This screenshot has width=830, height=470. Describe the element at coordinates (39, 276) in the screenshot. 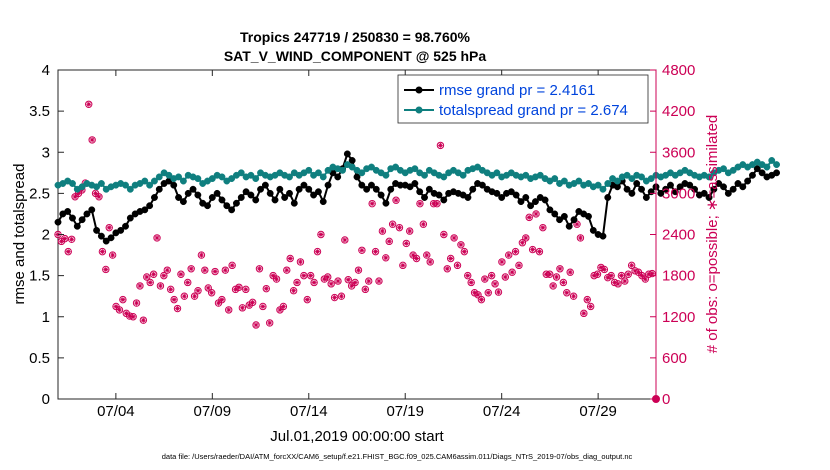

I see `y-tick-label: 1.5` at that location.